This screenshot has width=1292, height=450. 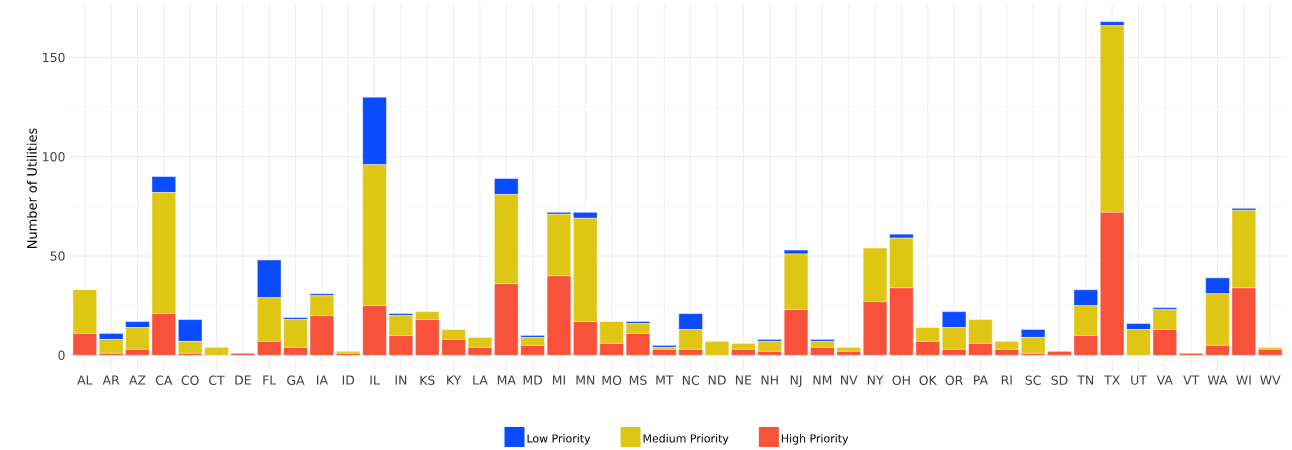 What do you see at coordinates (217, 380) in the screenshot?
I see `x-tick-label: CT` at bounding box center [217, 380].